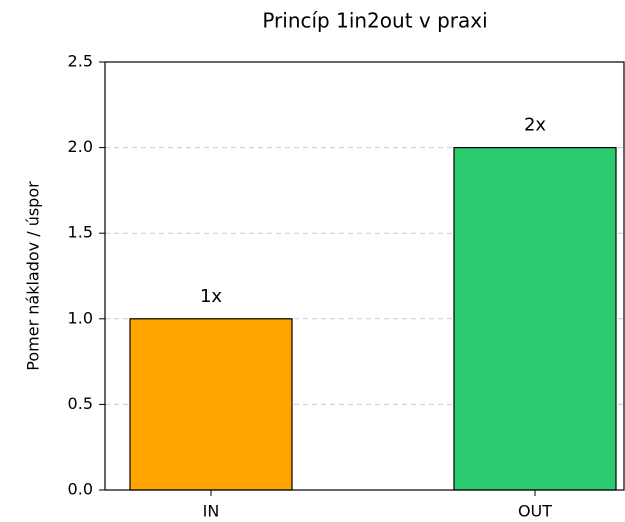  Describe the element at coordinates (535, 125) in the screenshot. I see `value-label: 2x` at that location.